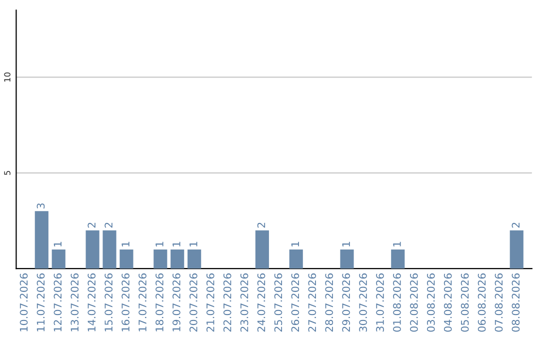 Image resolution: width=540 pixels, height=340 pixels. What do you see at coordinates (126, 302) in the screenshot?
I see `x-tick-label: 16.07.2026` at bounding box center [126, 302].